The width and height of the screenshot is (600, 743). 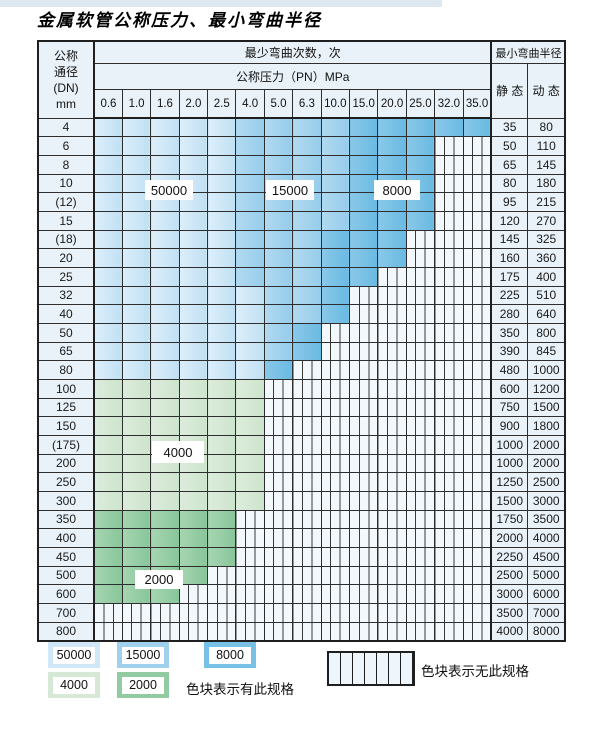 What do you see at coordinates (509, 482) in the screenshot?
I see `static-radius-cell: 1250` at bounding box center [509, 482].